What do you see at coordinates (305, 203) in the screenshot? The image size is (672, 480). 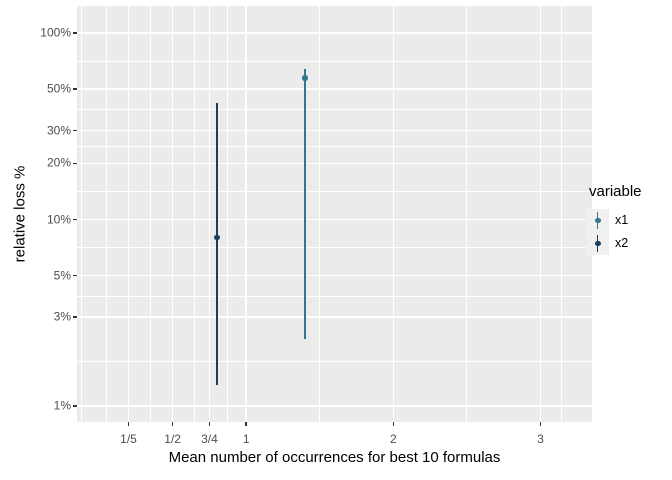 I see `pointrange-line-x1` at bounding box center [305, 203].